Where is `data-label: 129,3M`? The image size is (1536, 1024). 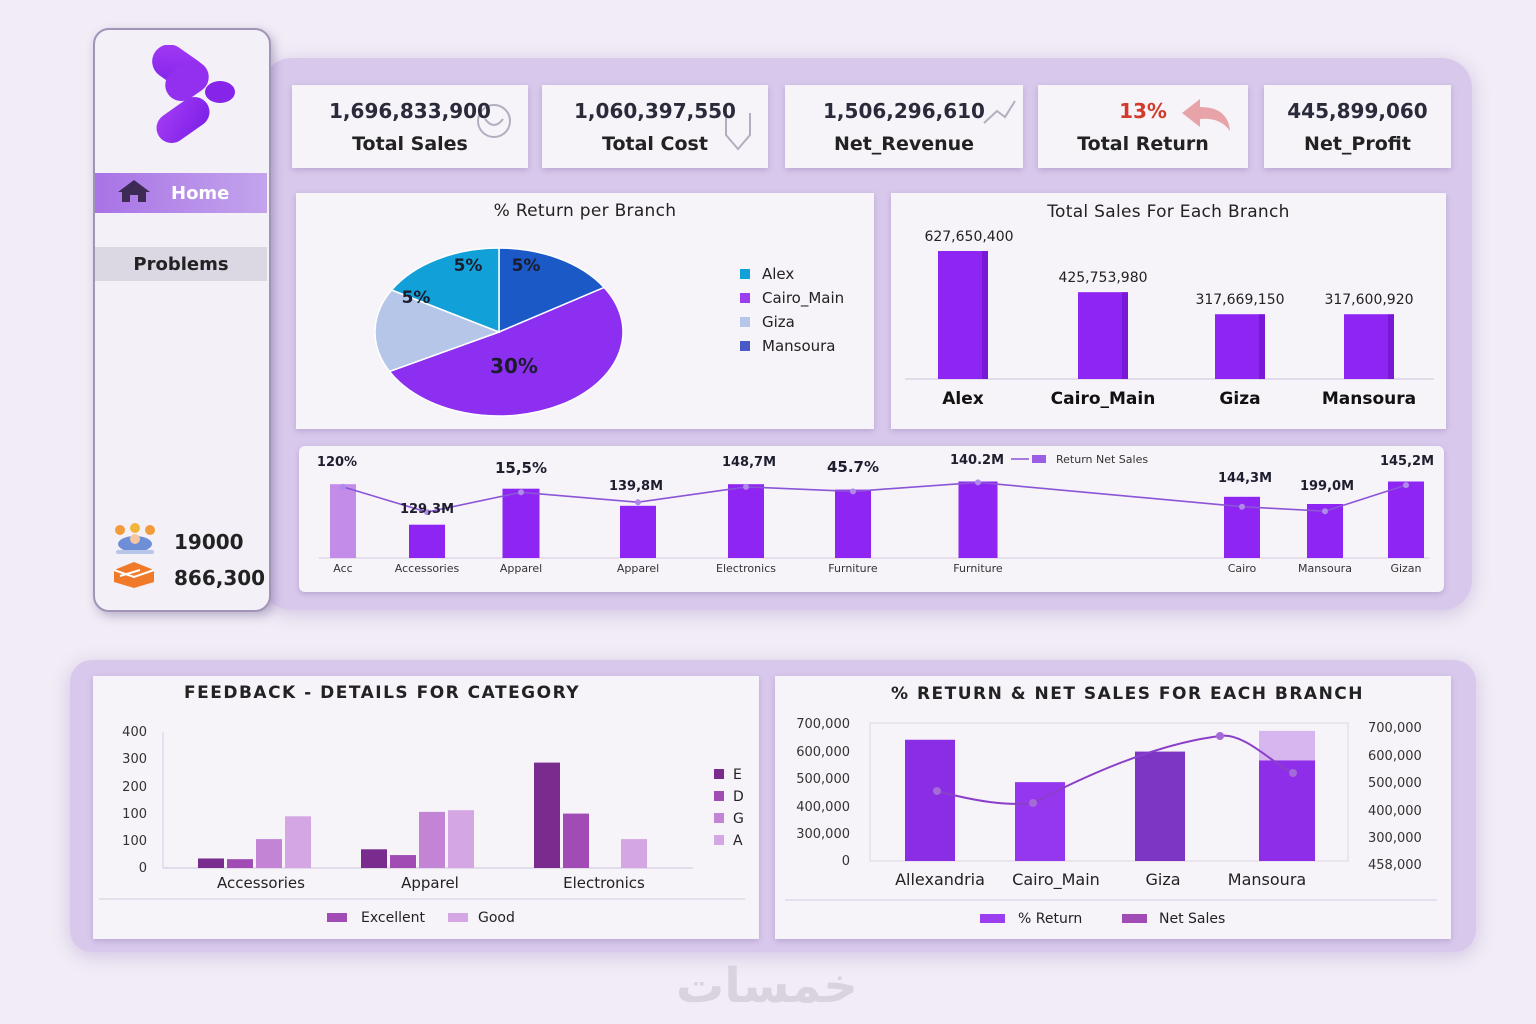 data-label: 129,3M is located at coordinates (427, 509).